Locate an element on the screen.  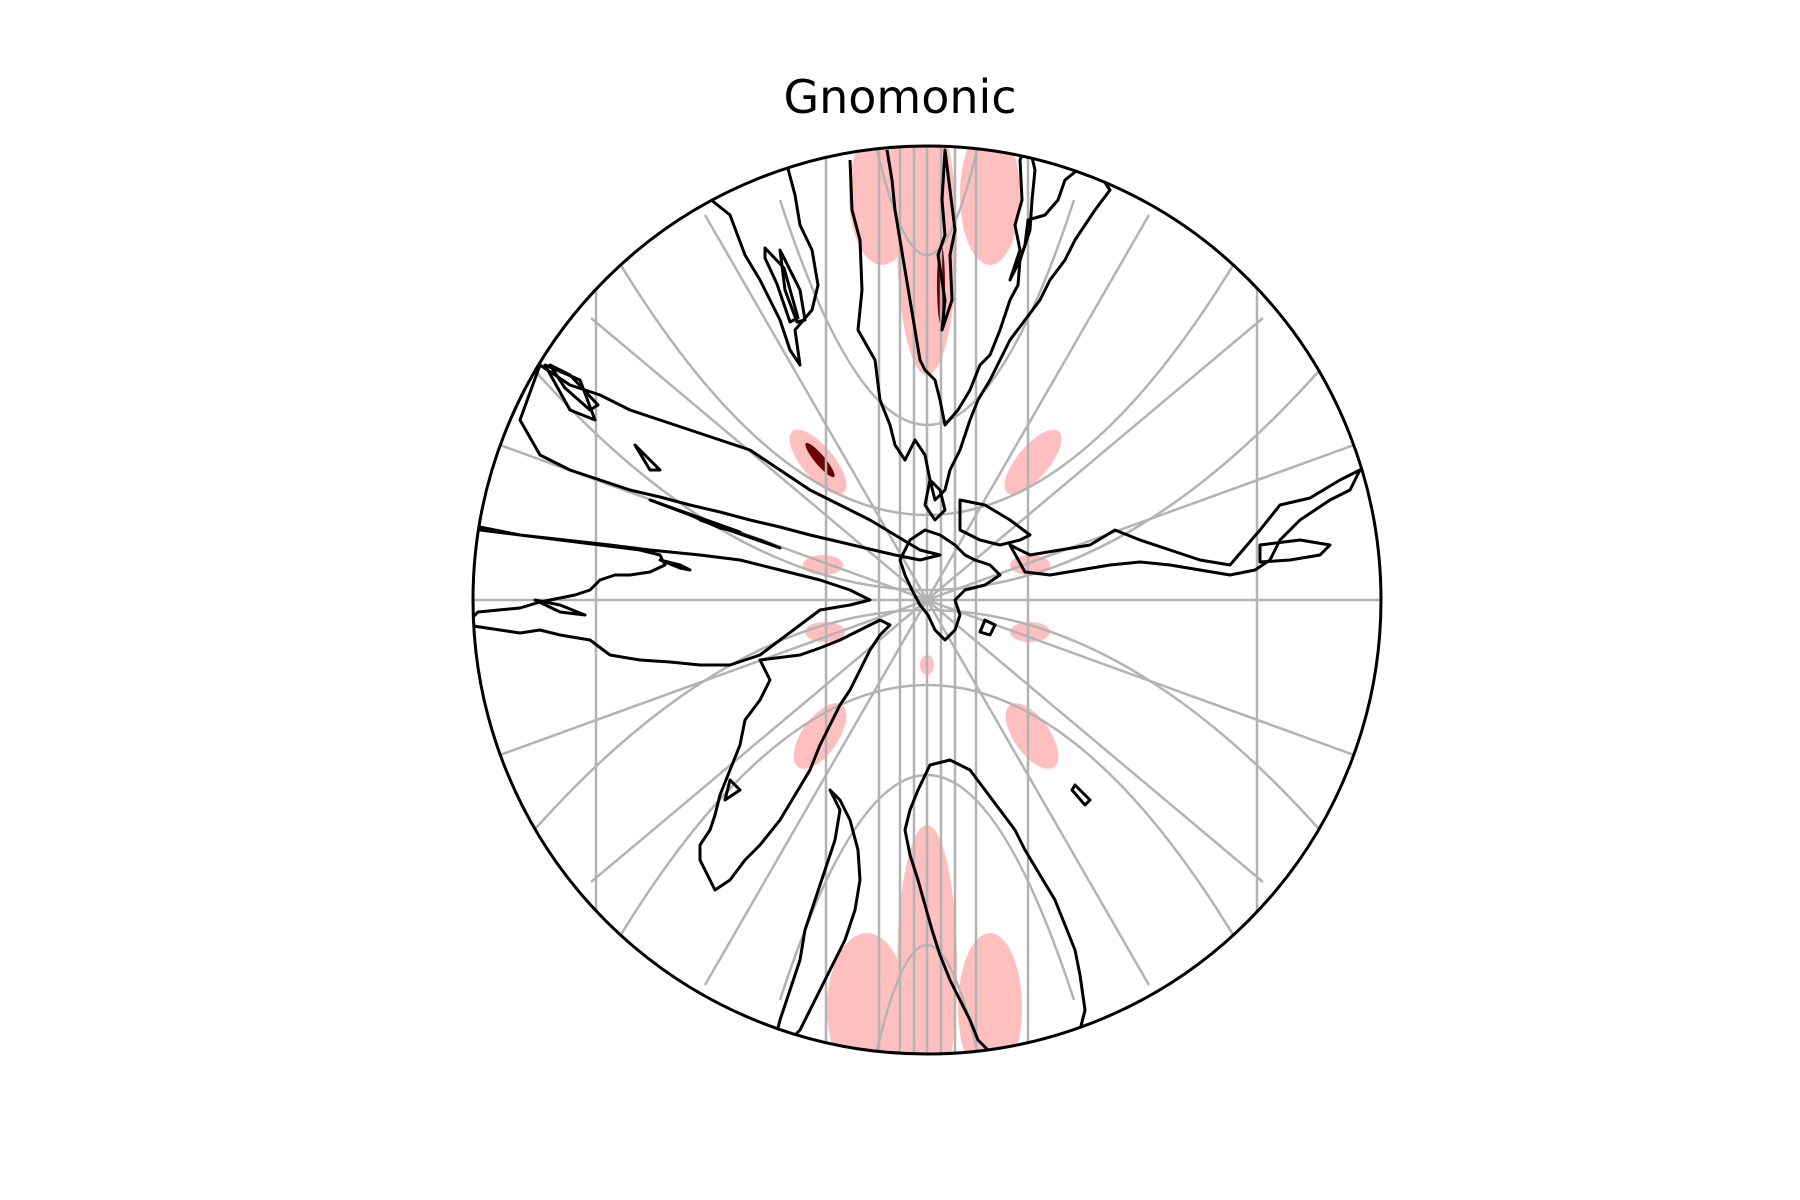
meridian-line is located at coordinates (927, 600).